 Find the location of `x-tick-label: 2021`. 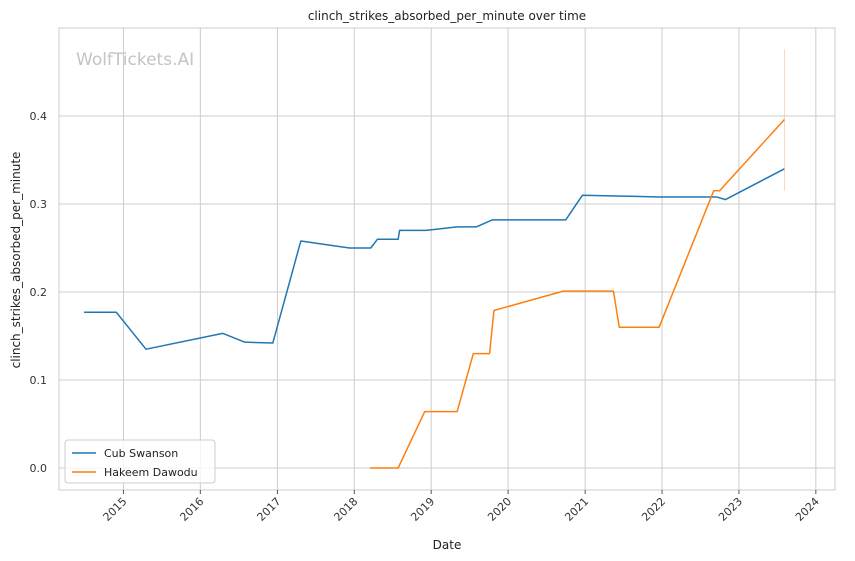

x-tick-label: 2021 is located at coordinates (576, 509).